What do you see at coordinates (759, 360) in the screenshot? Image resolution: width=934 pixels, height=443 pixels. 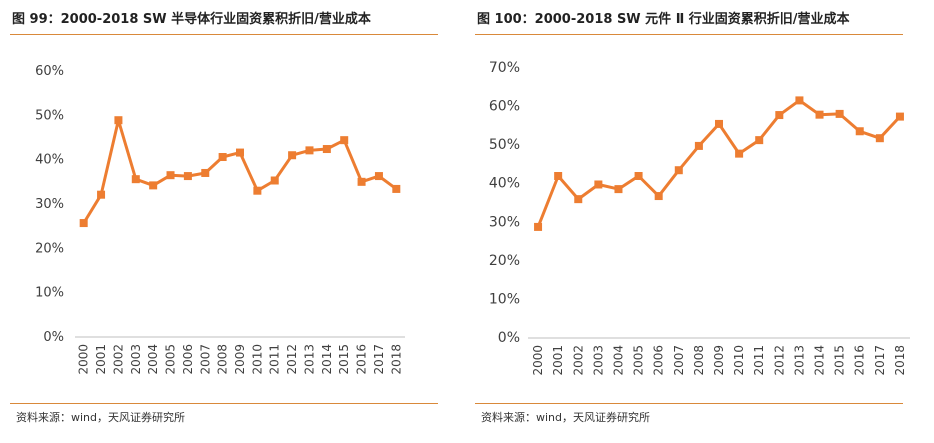 I see `x-tick-label: 2011` at bounding box center [759, 360].